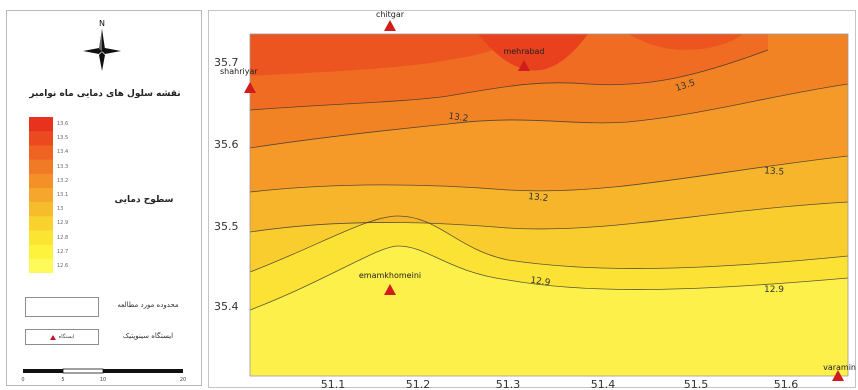  I want to click on x-tick-label: 51.1, so click(333, 383).